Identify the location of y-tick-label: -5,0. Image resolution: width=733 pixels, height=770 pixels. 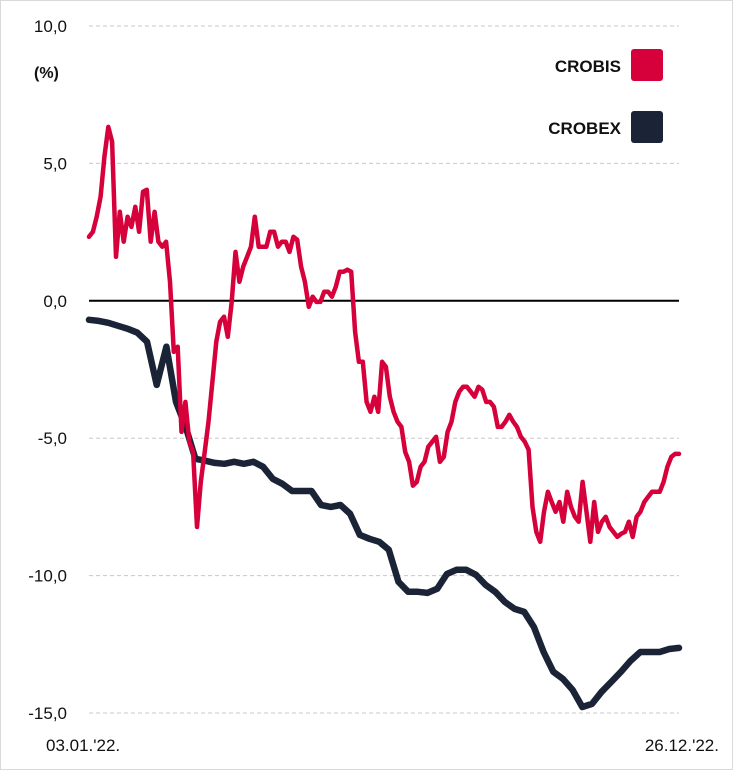
(52, 438).